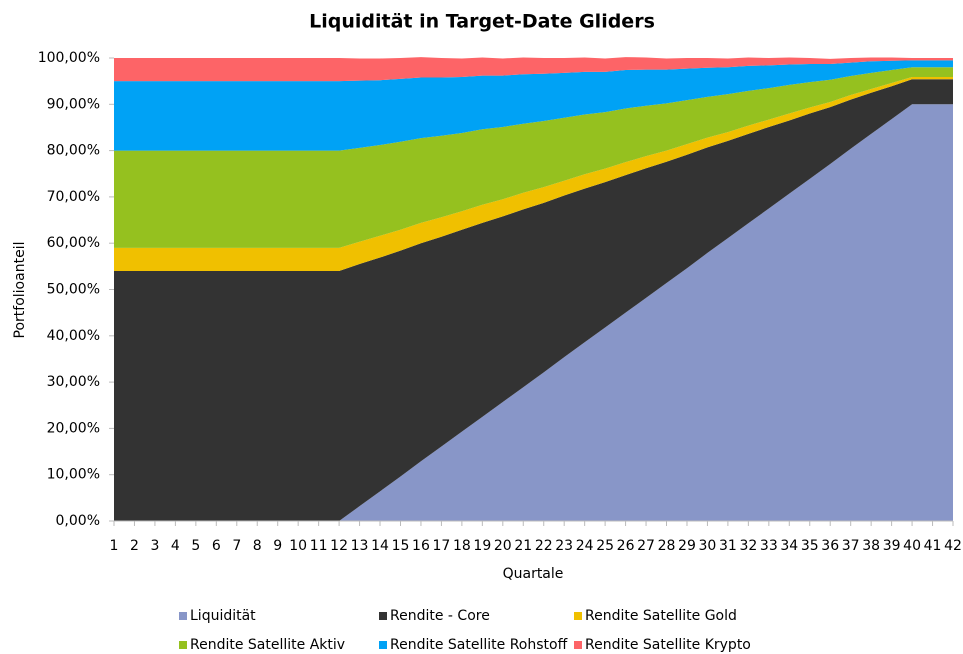 This screenshot has width=963, height=654. What do you see at coordinates (708, 546) in the screenshot?
I see `x-tick-label: 30` at bounding box center [708, 546].